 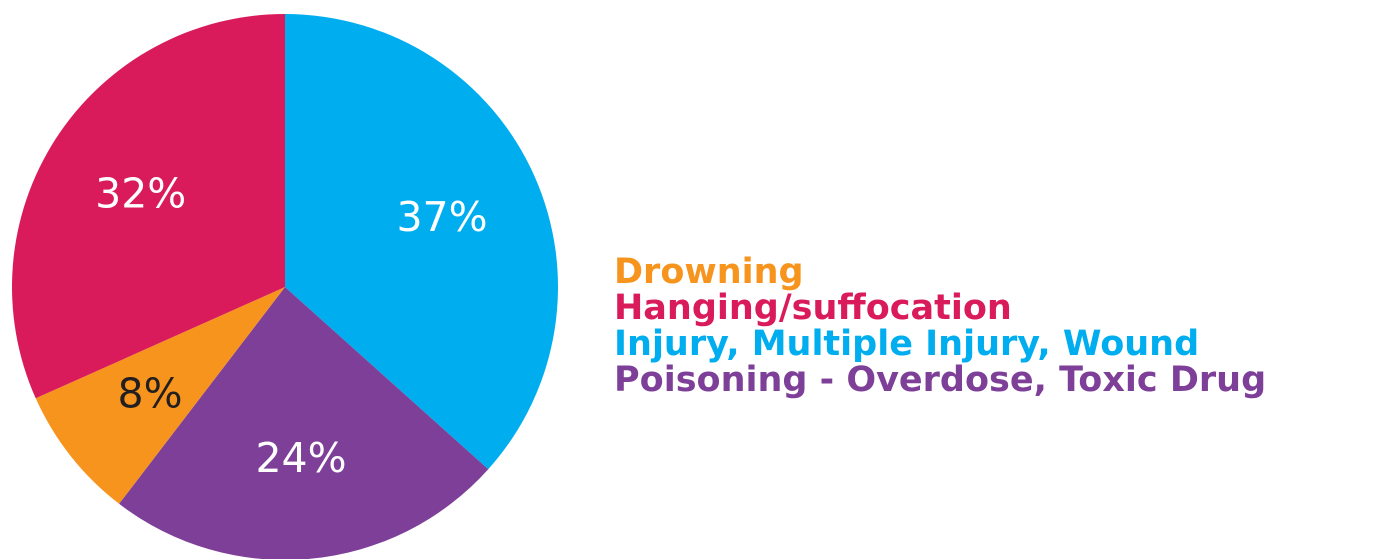 What do you see at coordinates (150, 394) in the screenshot?
I see `slice-label-drowning: 8%` at bounding box center [150, 394].